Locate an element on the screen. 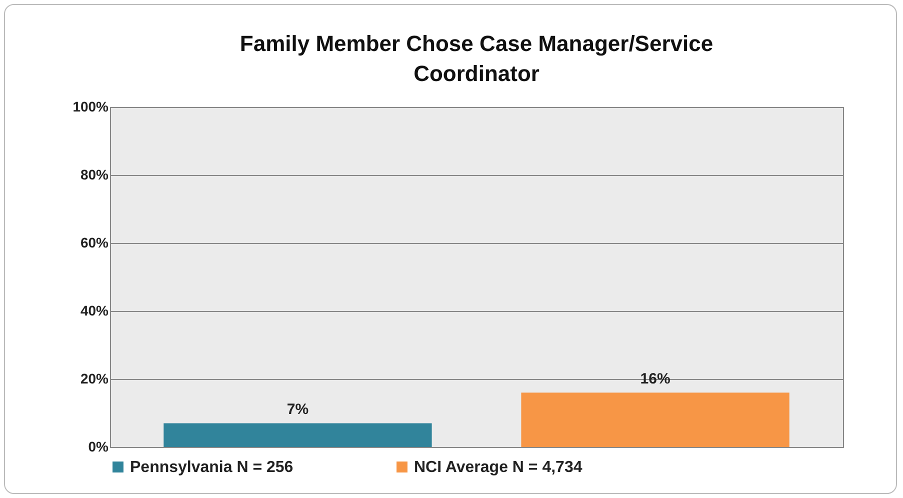 This screenshot has width=903, height=498. data-label: 16% is located at coordinates (655, 379).